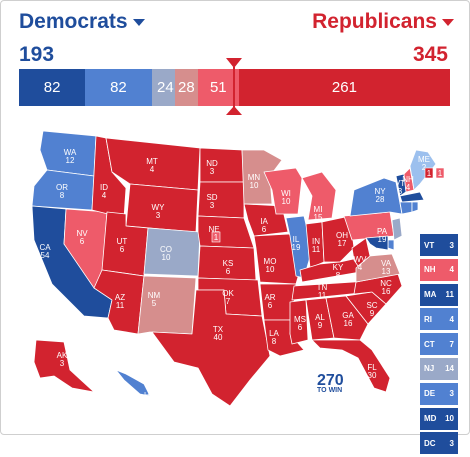 The image size is (470, 457). I want to click on me-district-1-label: 1, so click(429, 173).